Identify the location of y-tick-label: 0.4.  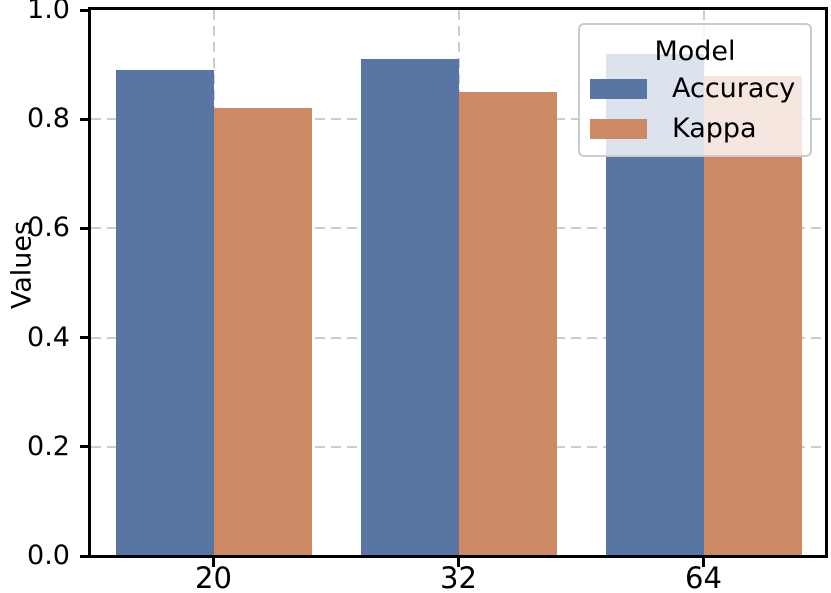
(48, 337).